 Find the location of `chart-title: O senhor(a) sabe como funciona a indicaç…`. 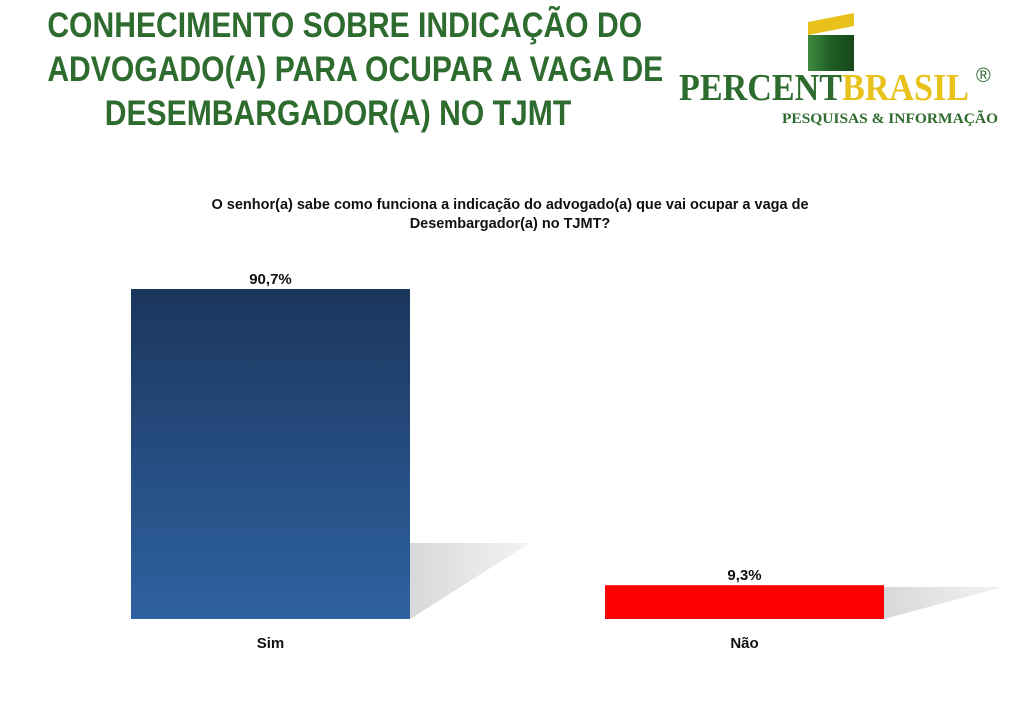

chart-title: O senhor(a) sabe como funciona a indicaç… is located at coordinates (510, 215).